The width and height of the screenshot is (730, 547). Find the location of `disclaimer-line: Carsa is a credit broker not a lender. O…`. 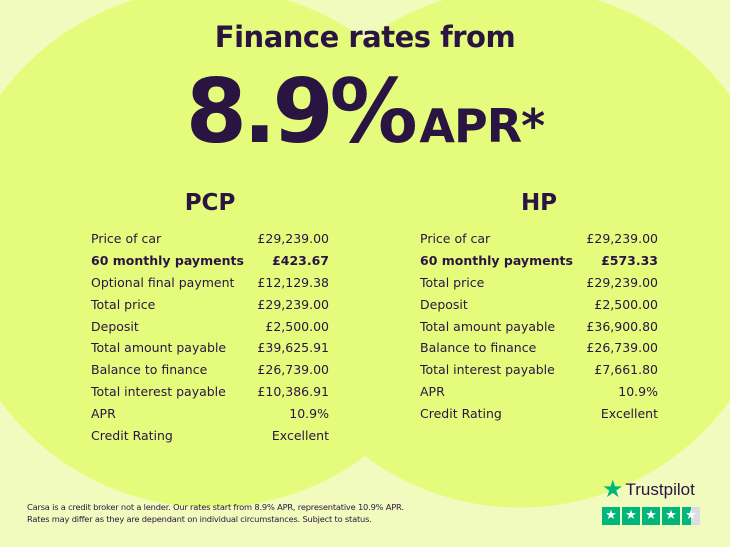

disclaimer-line: Carsa is a credit broker not a lender. O… is located at coordinates (215, 507).